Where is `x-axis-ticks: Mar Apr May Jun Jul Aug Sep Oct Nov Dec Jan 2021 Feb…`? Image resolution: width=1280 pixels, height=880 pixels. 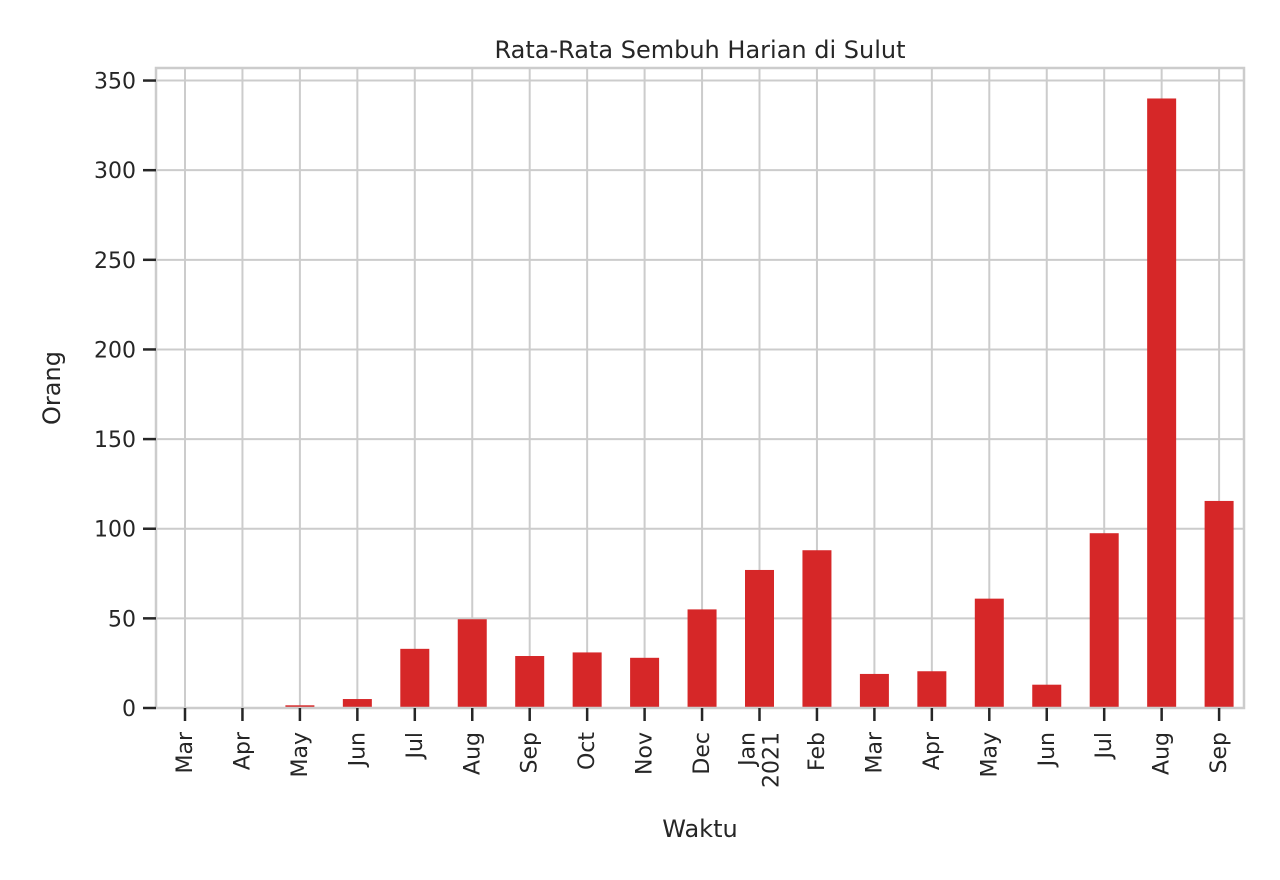
x-axis-ticks: Mar Apr May Jun Jul Aug Sep Oct Nov Dec Jan 2021 Feb… is located at coordinates (702, 748).